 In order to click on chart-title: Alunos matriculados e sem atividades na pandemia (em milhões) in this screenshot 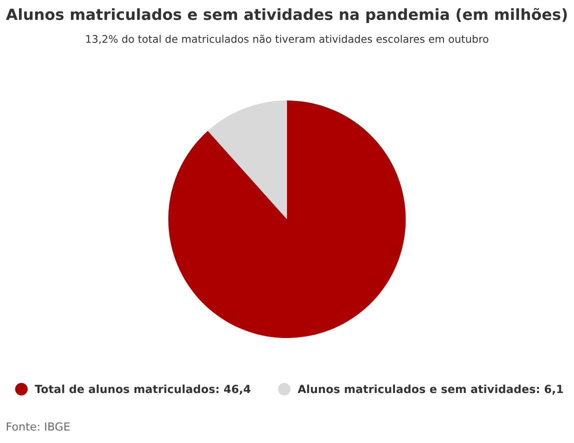, I will do `click(286, 16)`.